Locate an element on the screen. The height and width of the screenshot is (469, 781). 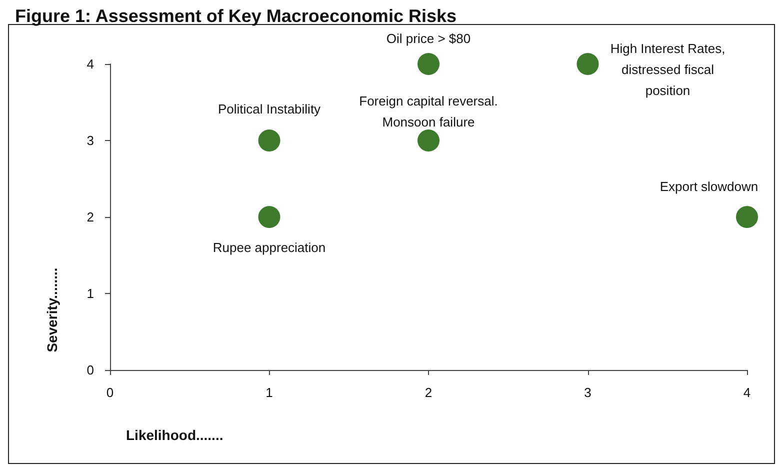
x-tick-label: 0 is located at coordinates (110, 392).